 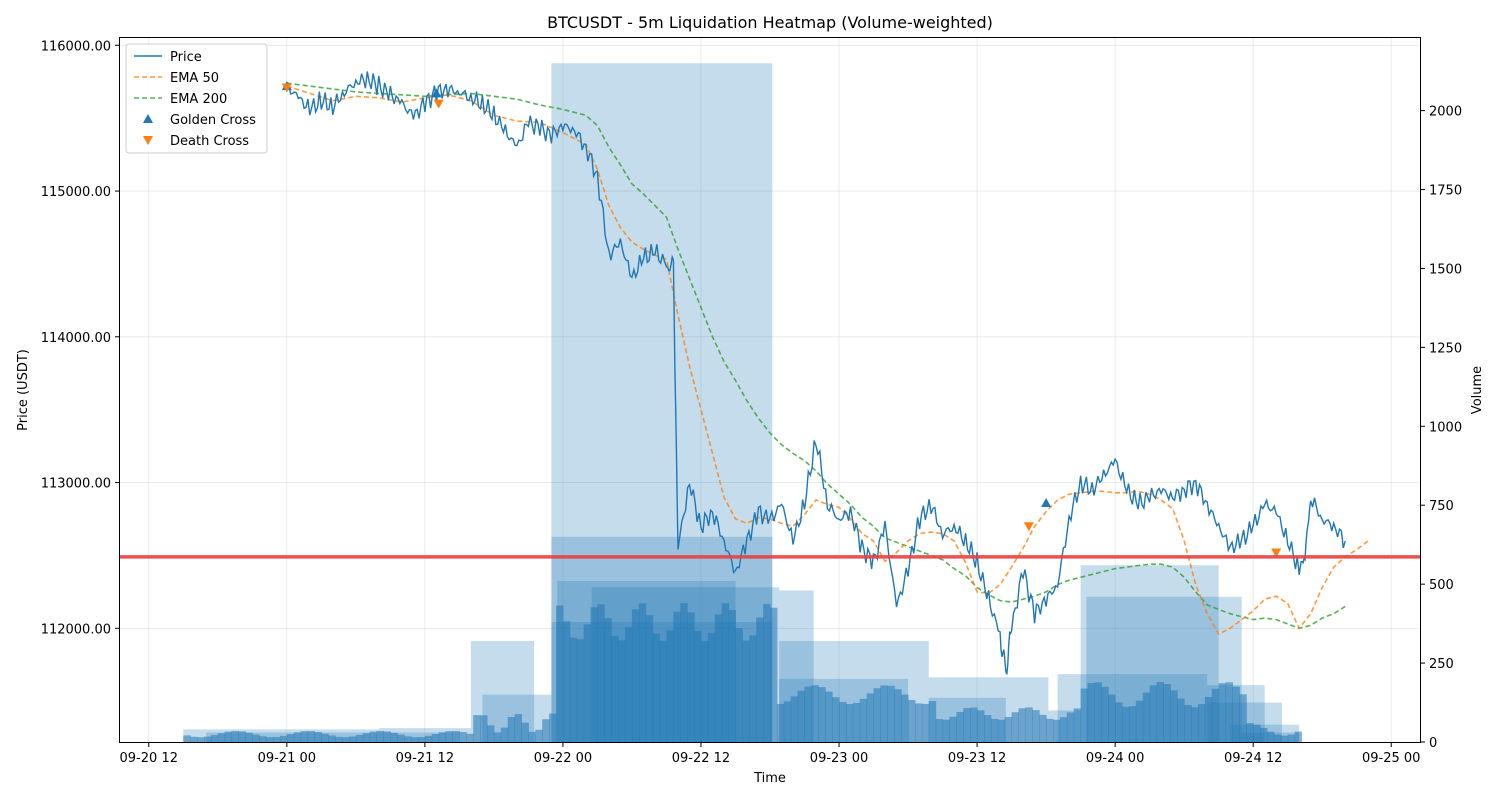 What do you see at coordinates (977, 758) in the screenshot?
I see `x-tick-label: 09-23 12` at bounding box center [977, 758].